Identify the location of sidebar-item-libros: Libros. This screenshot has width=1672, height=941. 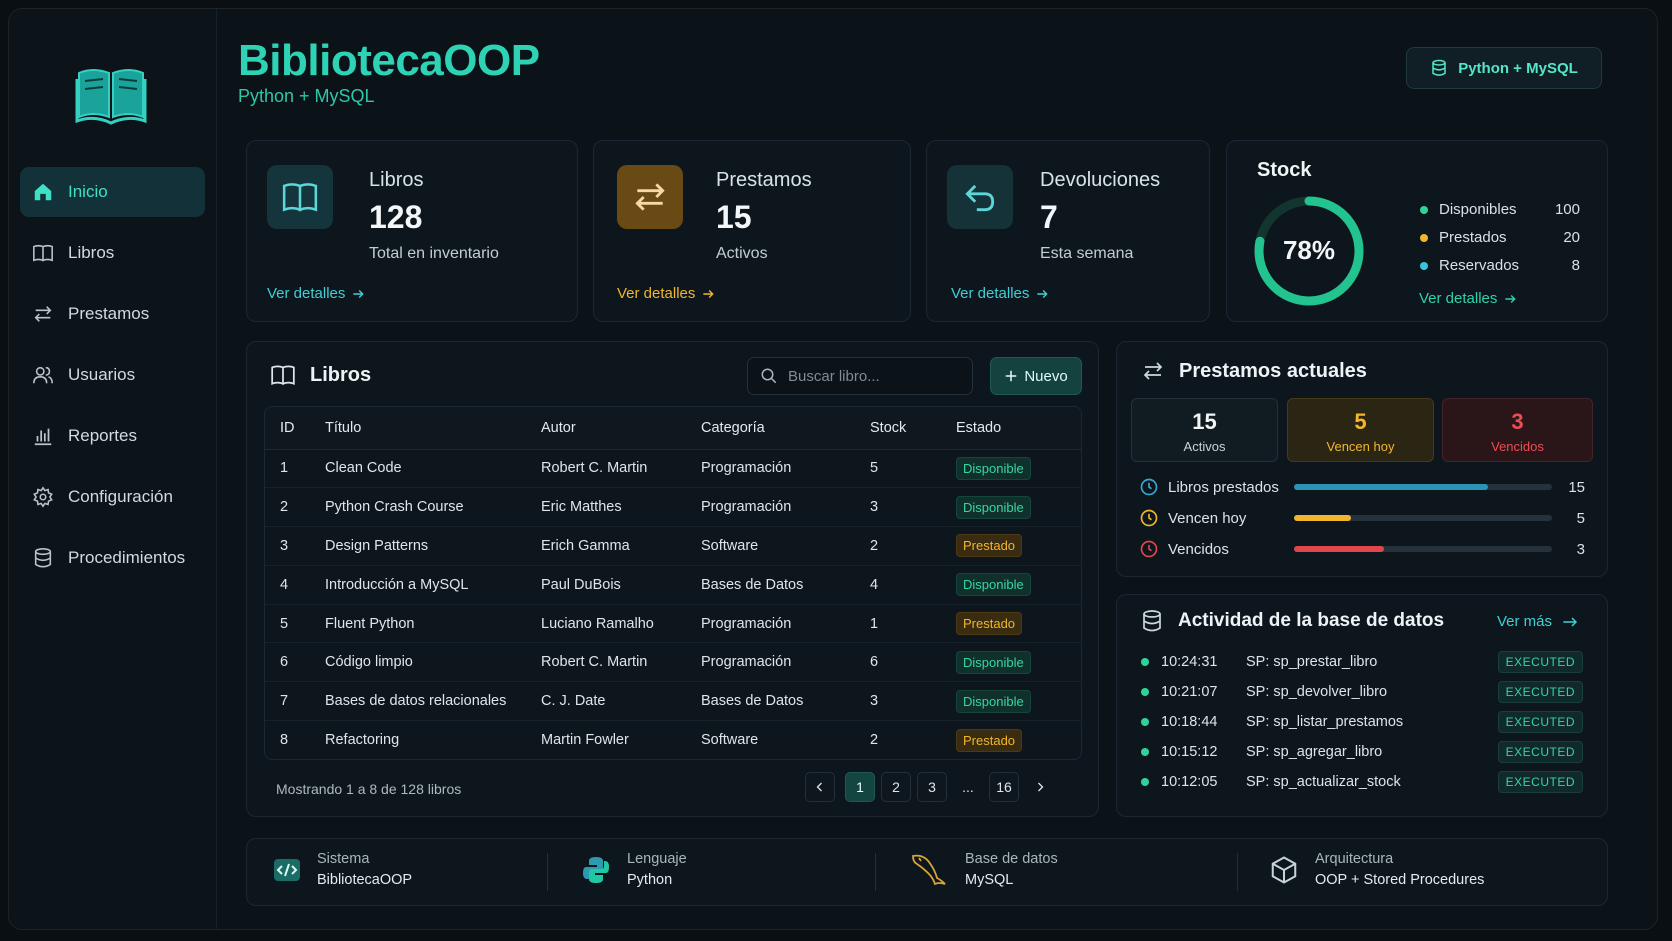
(112, 253).